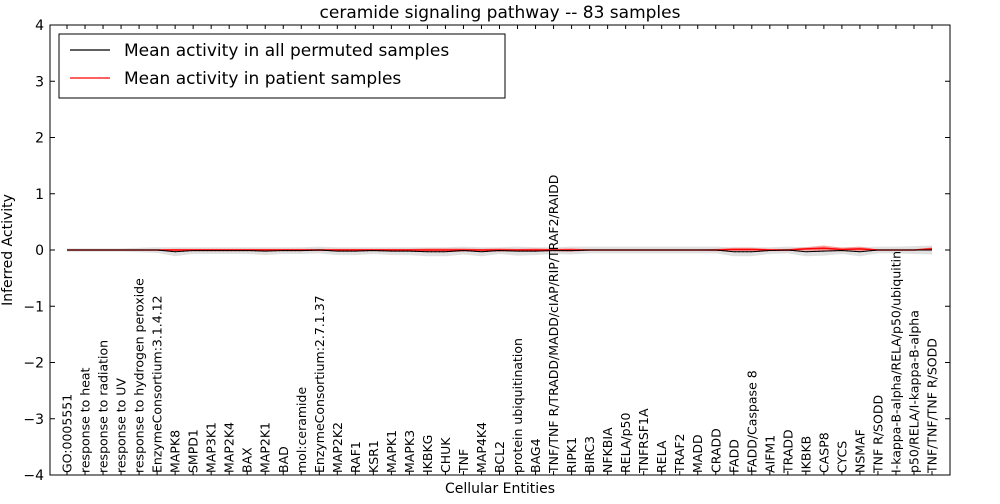 The height and width of the screenshot is (504, 1000). What do you see at coordinates (139, 375) in the screenshot?
I see `x-tick-label: response to hydrogen peroxide` at bounding box center [139, 375].